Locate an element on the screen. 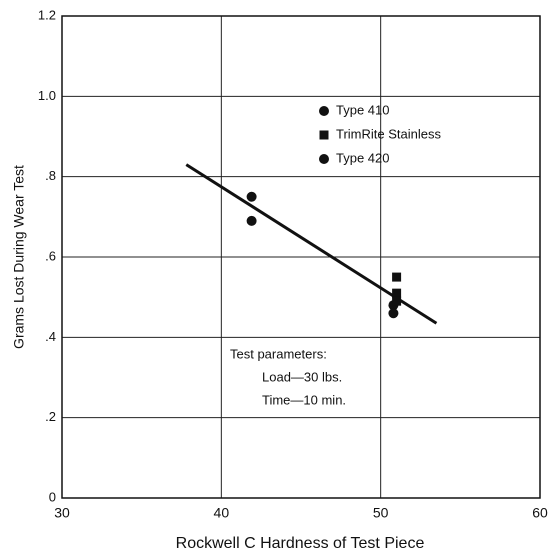 This screenshot has height=556, width=551. y-tick-label: 1.2 is located at coordinates (47, 14).